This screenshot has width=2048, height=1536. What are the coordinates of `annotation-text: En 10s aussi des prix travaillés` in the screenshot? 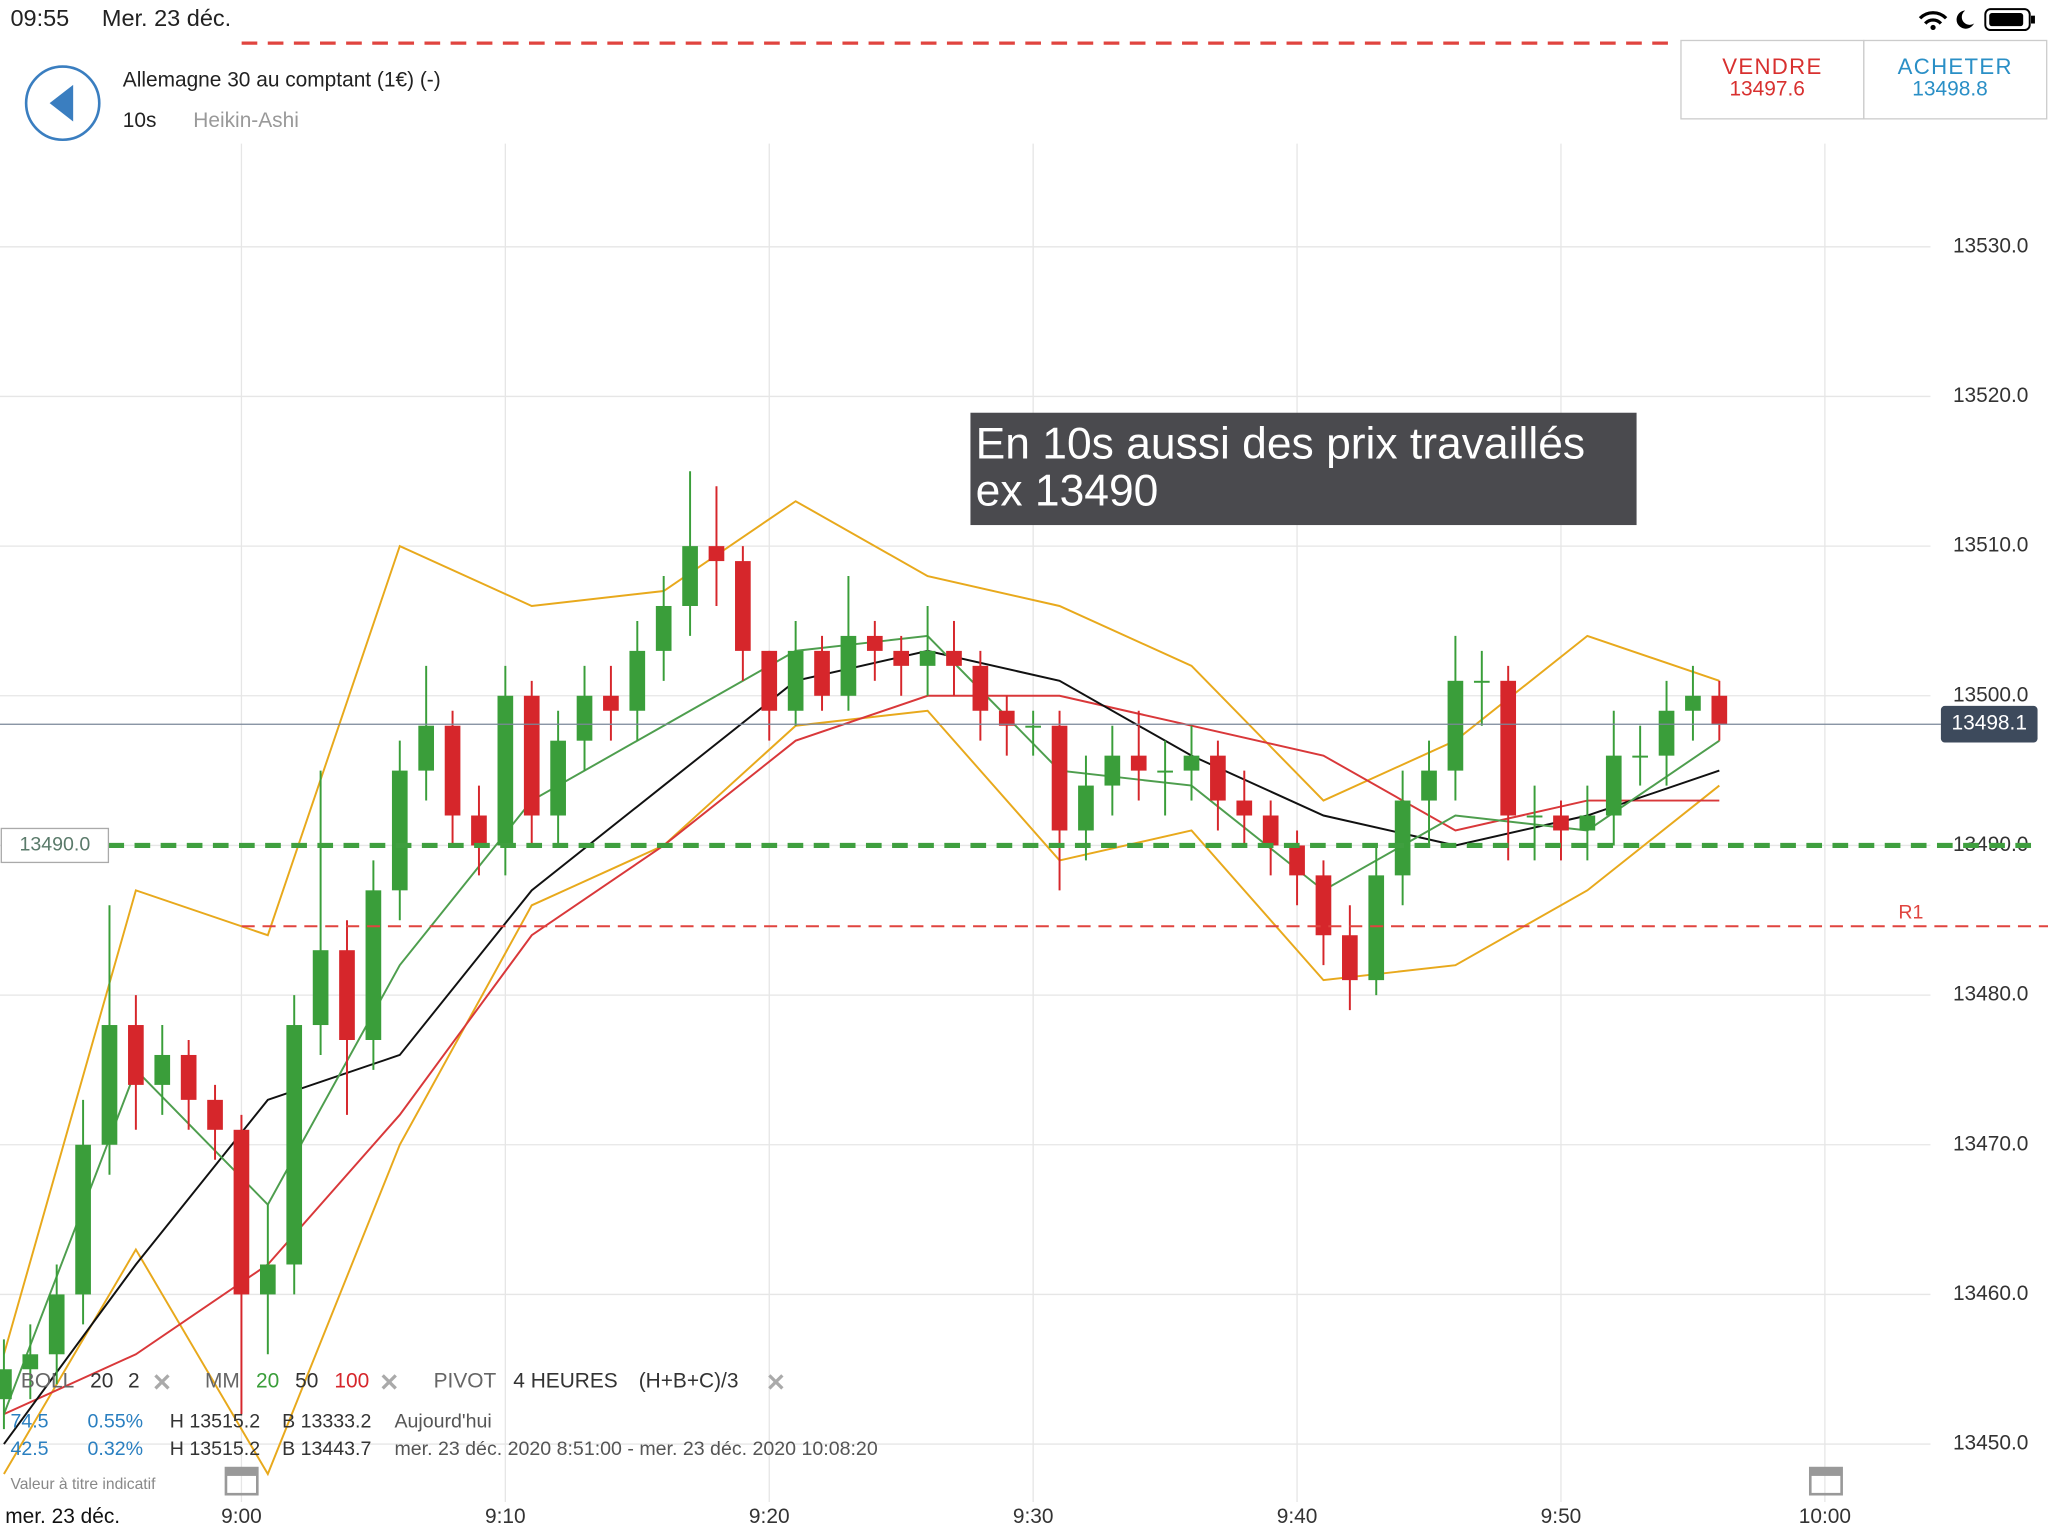 It's located at (1280, 443).